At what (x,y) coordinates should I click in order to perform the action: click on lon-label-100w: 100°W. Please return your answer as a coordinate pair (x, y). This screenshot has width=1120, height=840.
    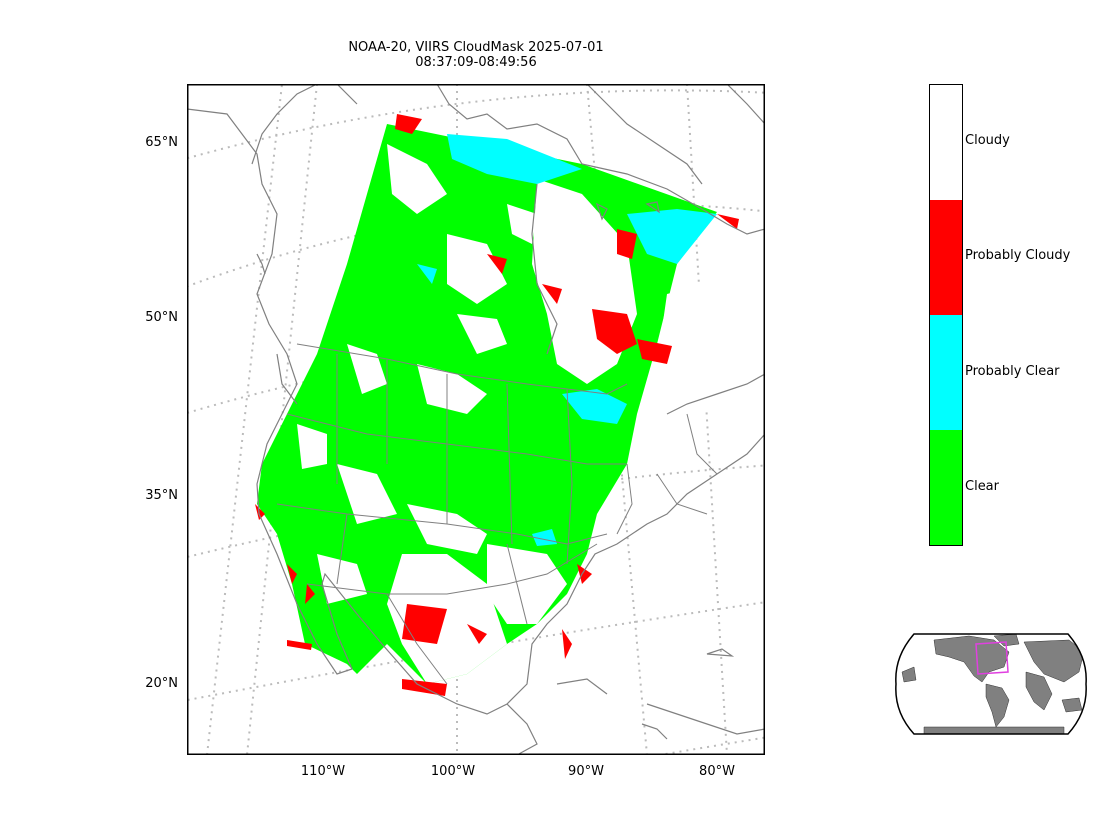
    Looking at the image, I should click on (453, 771).